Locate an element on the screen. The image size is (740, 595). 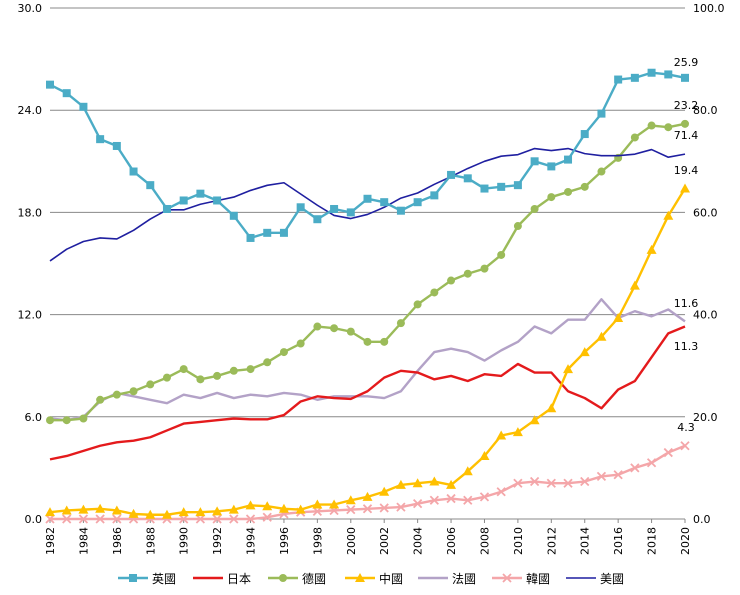
y-tick-left: 0.0 is located at coordinates (34, 519).